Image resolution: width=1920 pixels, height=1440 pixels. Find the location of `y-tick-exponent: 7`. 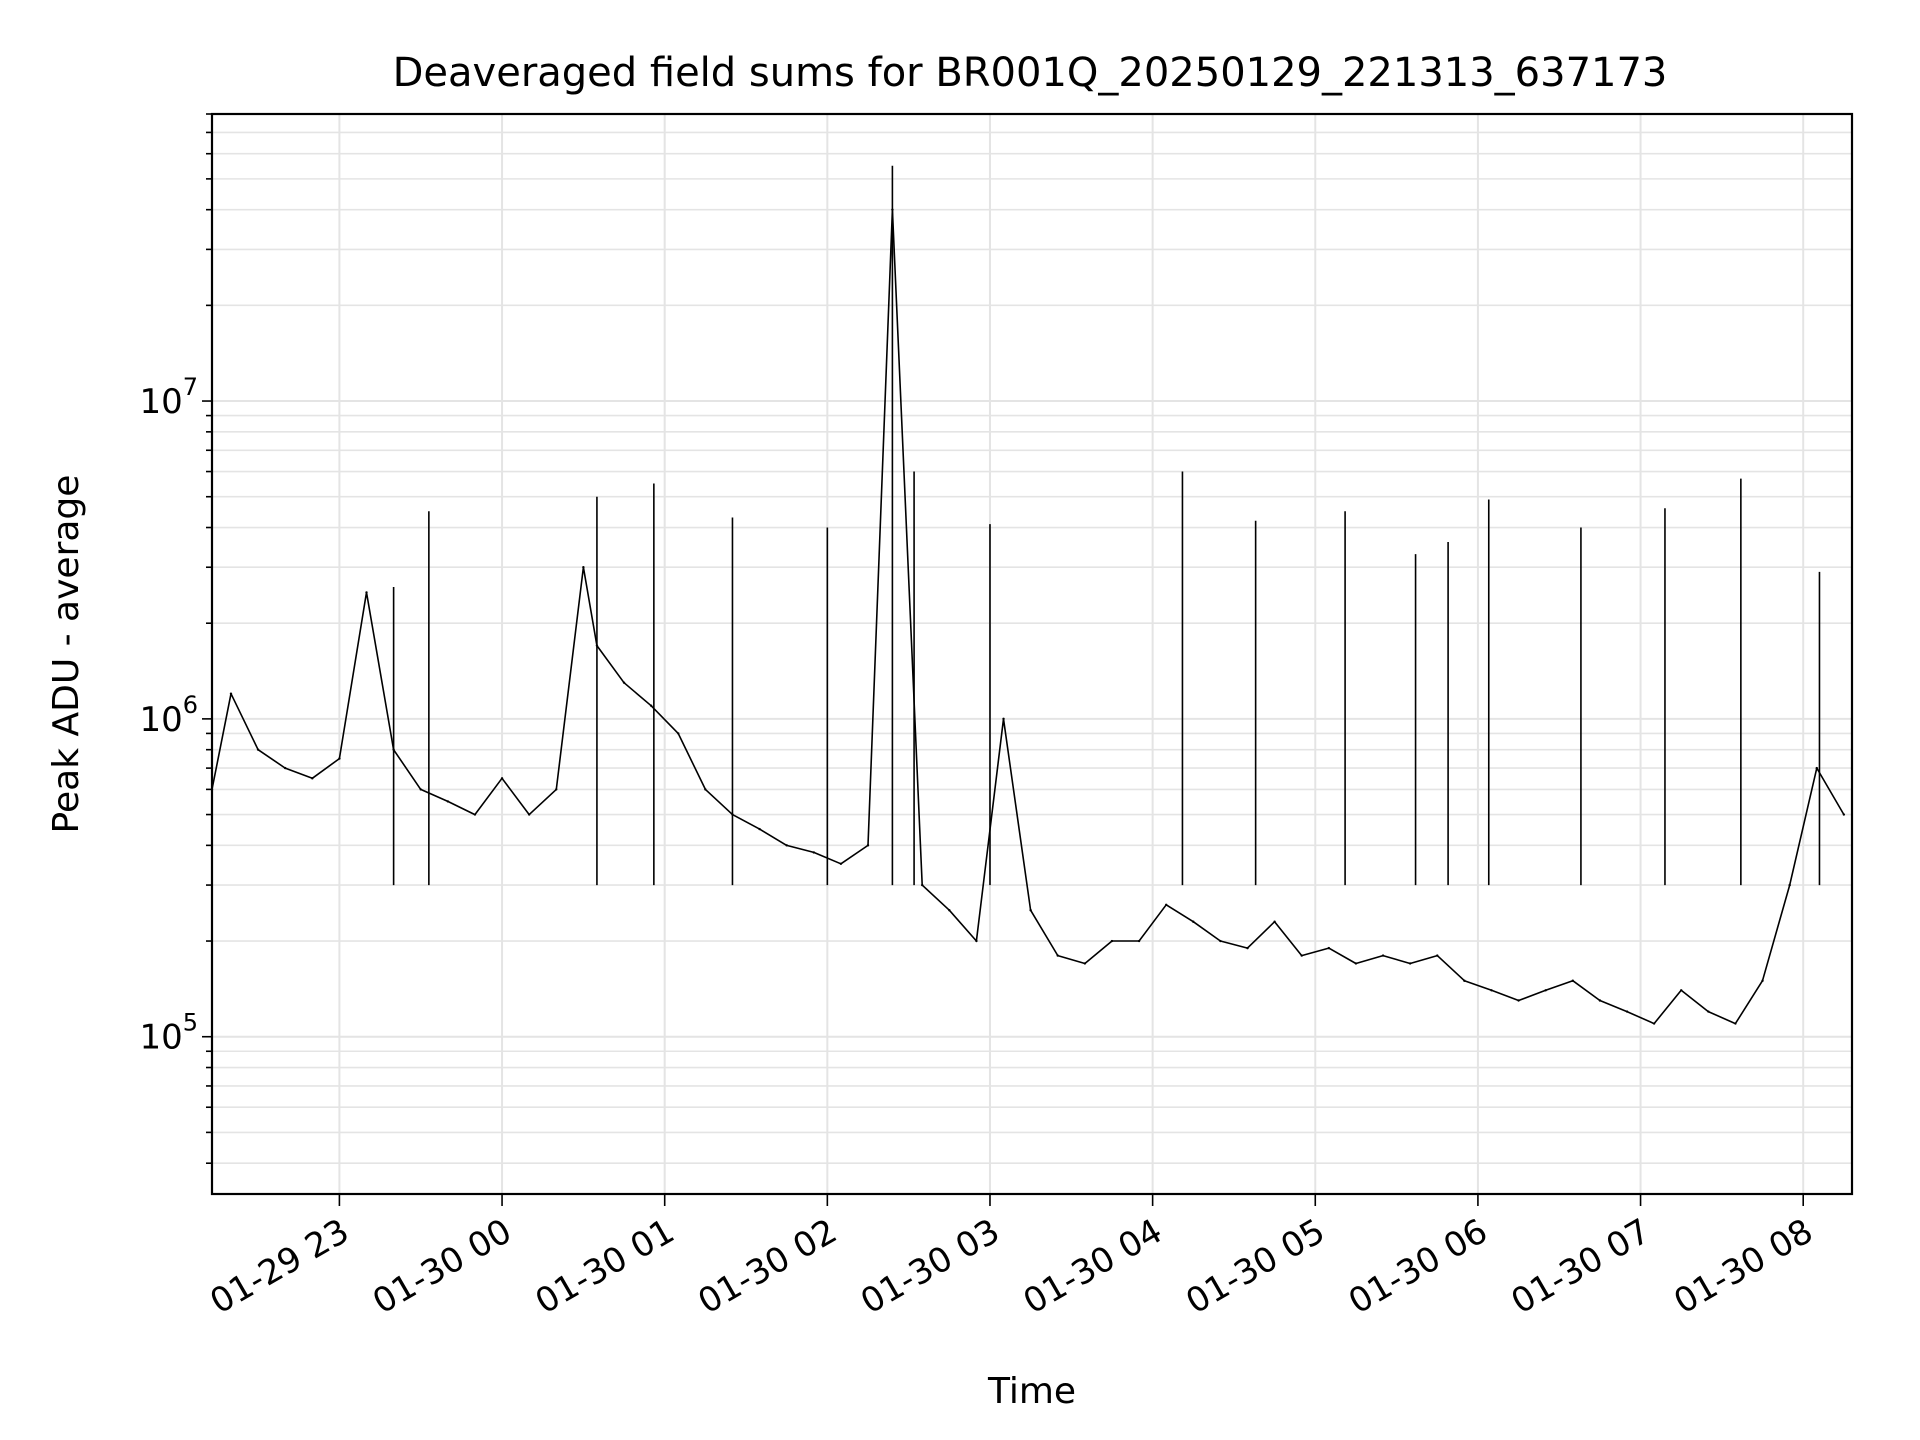

y-tick-exponent: 7 is located at coordinates (190, 387).